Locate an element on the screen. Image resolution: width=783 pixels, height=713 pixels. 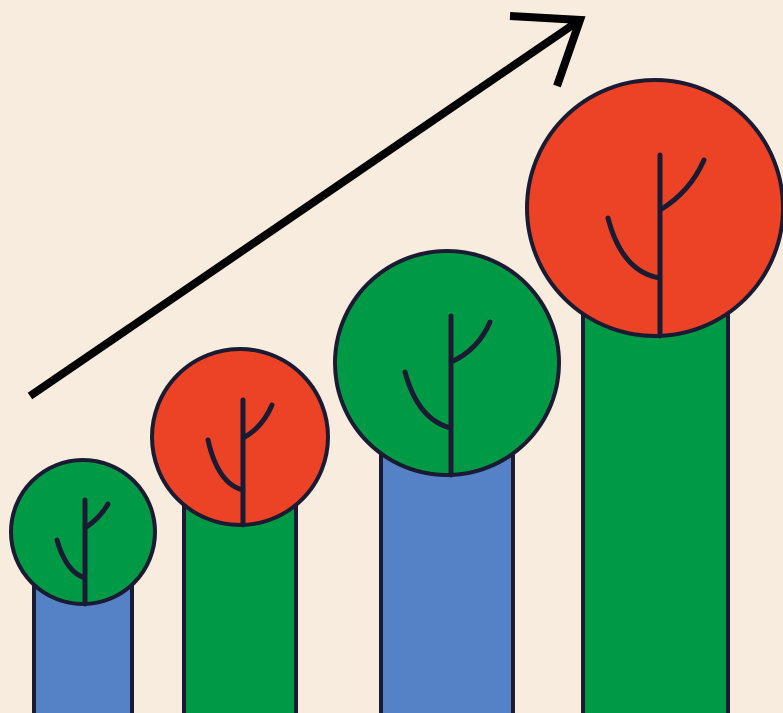
tree-small is located at coordinates (83, 585).